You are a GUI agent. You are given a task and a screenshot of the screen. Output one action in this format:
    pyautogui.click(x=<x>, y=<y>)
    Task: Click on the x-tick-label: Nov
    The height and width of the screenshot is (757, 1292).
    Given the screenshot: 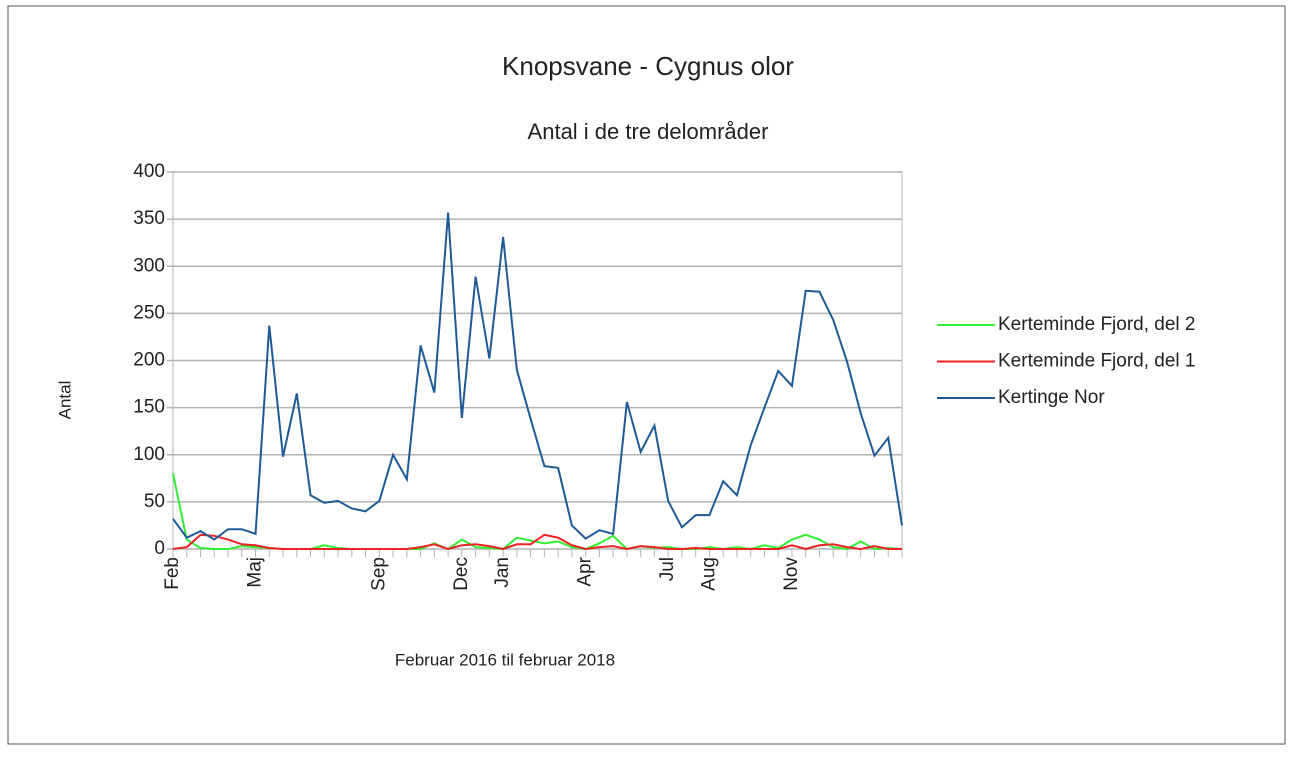 What is the action you would take?
    pyautogui.click(x=791, y=574)
    